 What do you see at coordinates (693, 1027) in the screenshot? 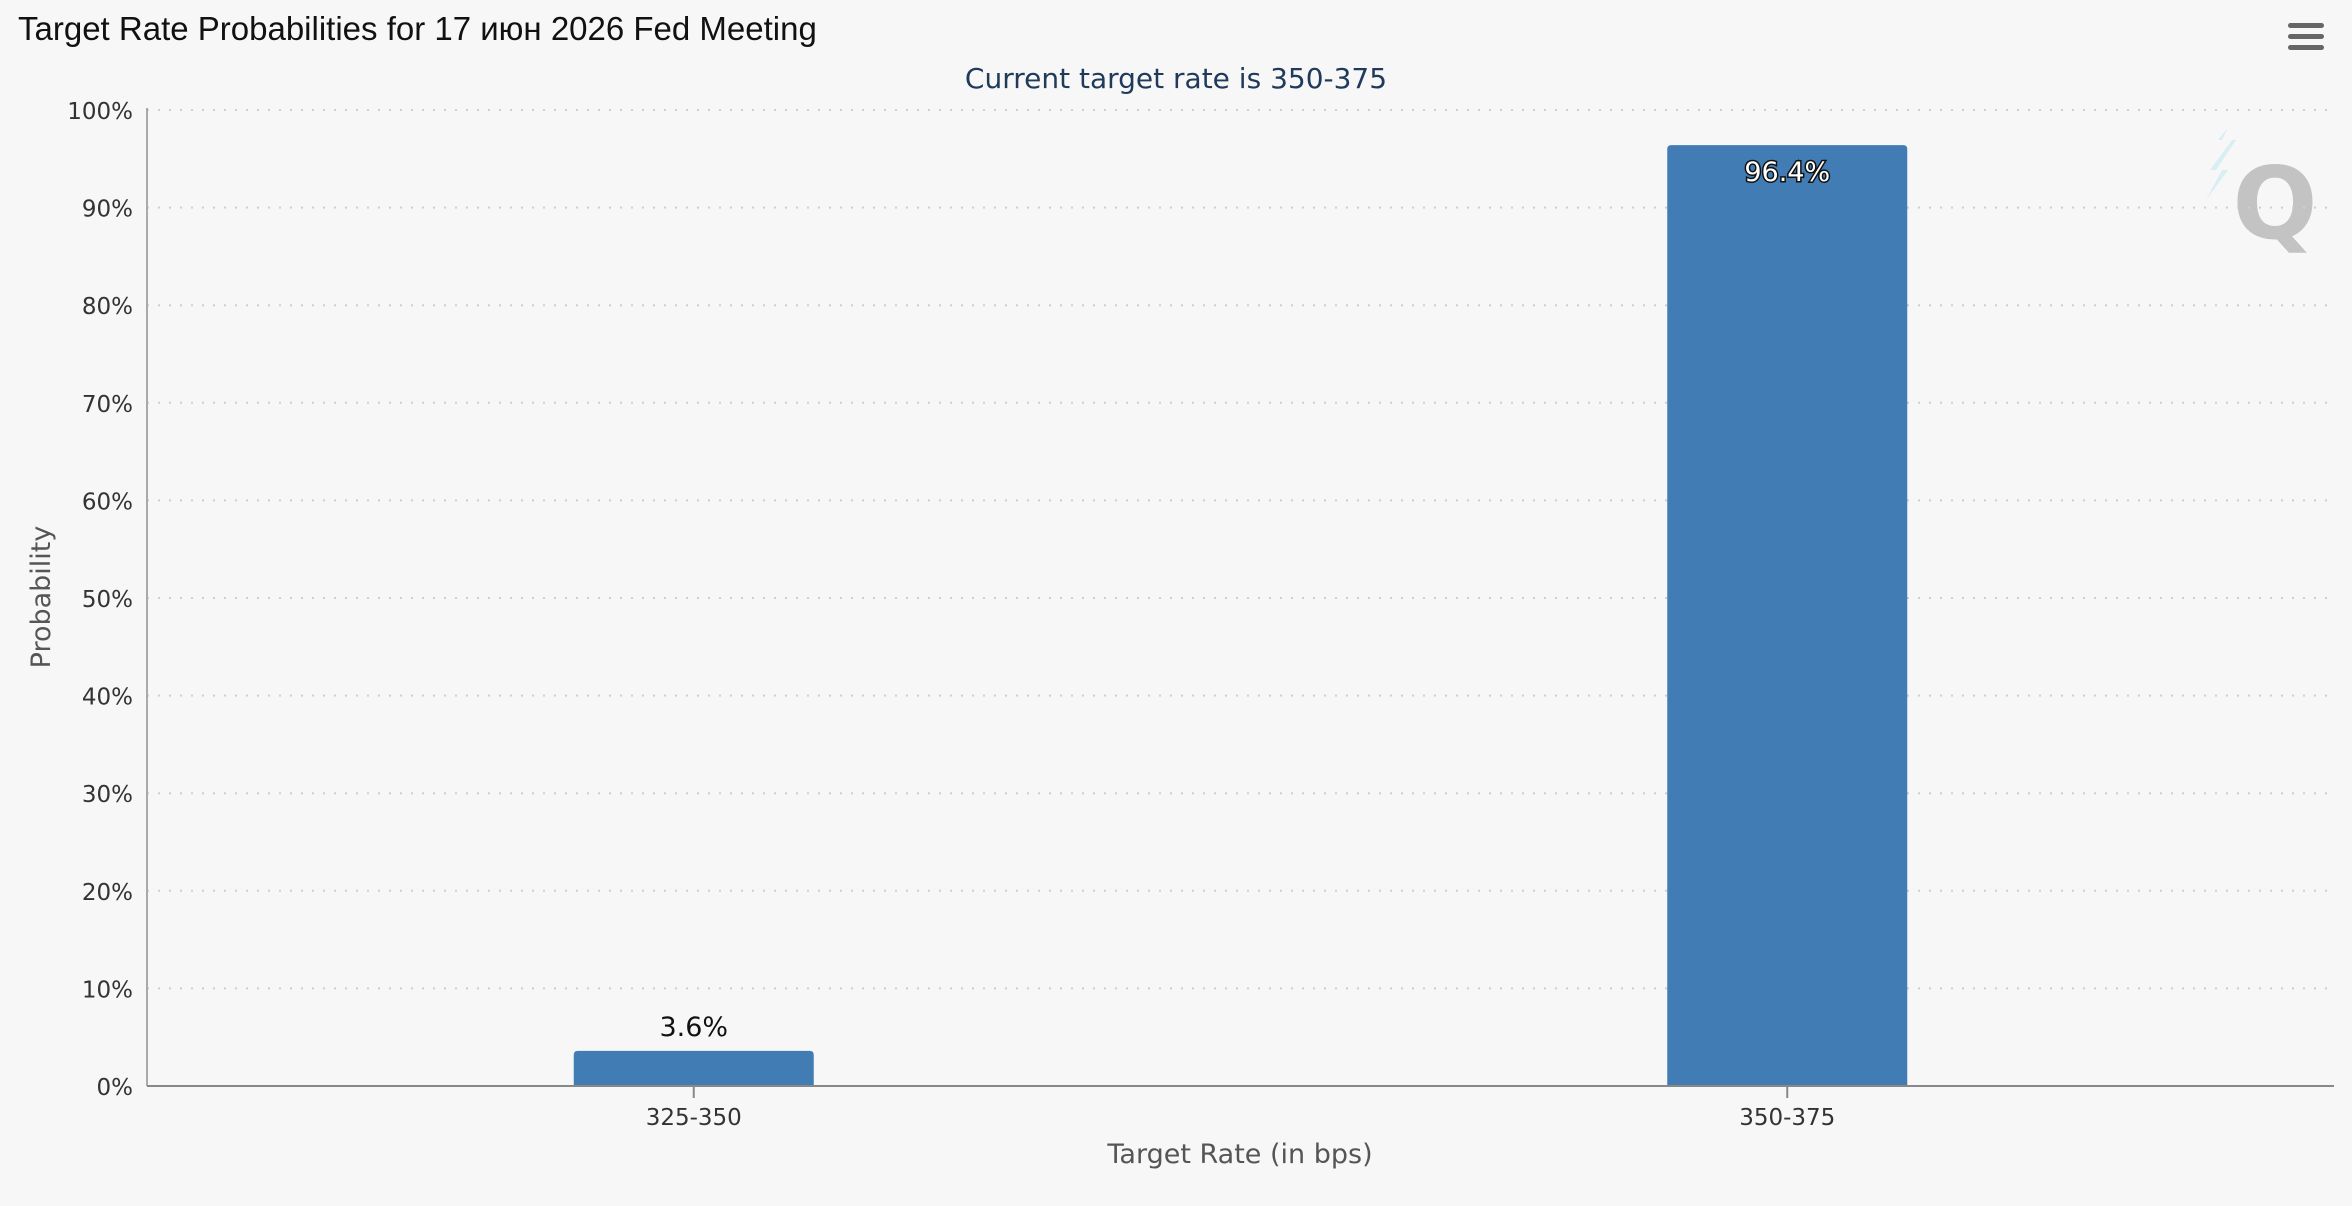
I see `bar-data-label: 3.6%` at bounding box center [693, 1027].